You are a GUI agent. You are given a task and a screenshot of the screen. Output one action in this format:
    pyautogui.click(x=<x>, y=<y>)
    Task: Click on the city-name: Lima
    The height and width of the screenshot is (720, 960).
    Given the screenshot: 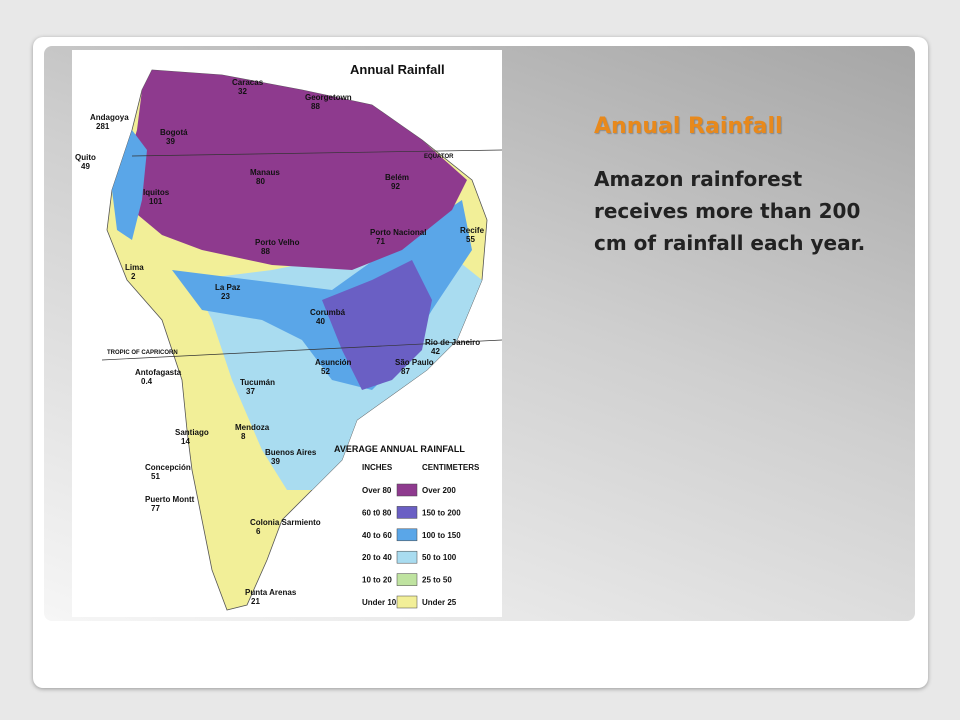 What is the action you would take?
    pyautogui.click(x=134, y=267)
    